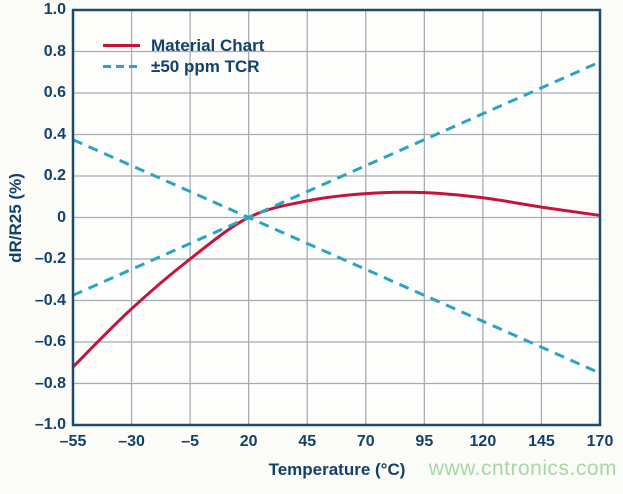 The height and width of the screenshot is (494, 623). Describe the element at coordinates (50, 341) in the screenshot. I see `y-tick-label: –0.6` at that location.